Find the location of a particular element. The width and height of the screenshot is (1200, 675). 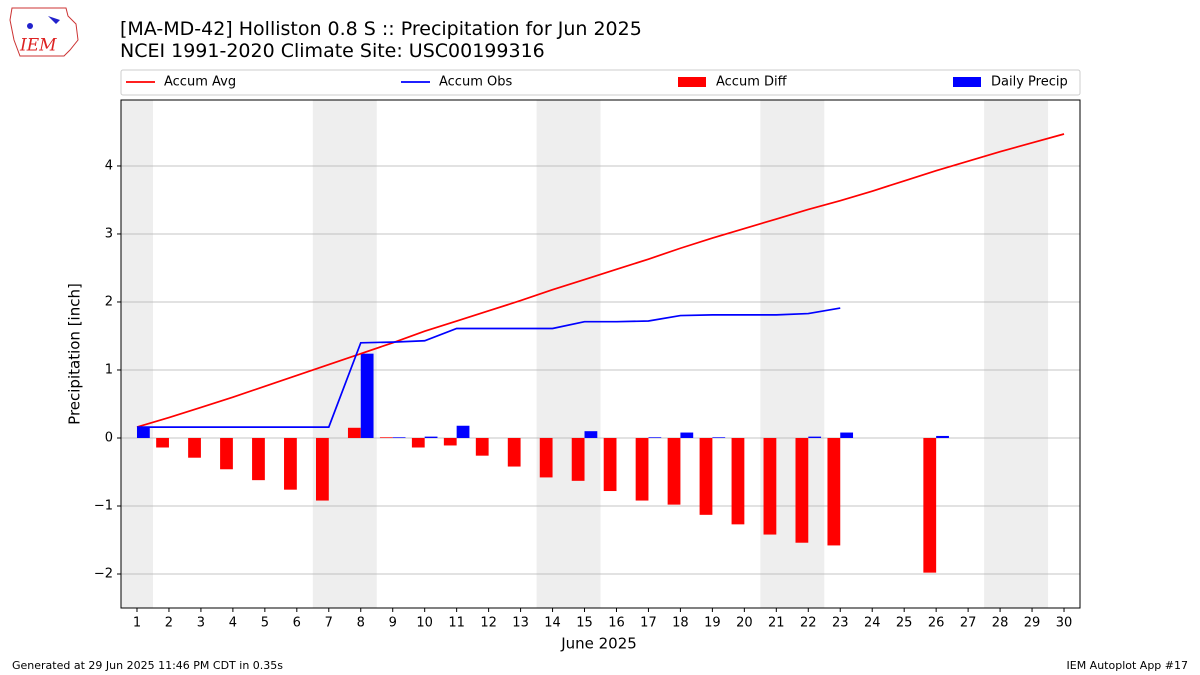

x-tick-label: 12 is located at coordinates (488, 623).